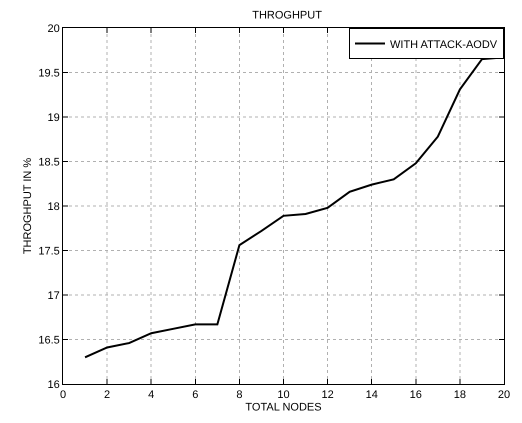  What do you see at coordinates (54, 28) in the screenshot?
I see `y-tick-label: 20` at bounding box center [54, 28].